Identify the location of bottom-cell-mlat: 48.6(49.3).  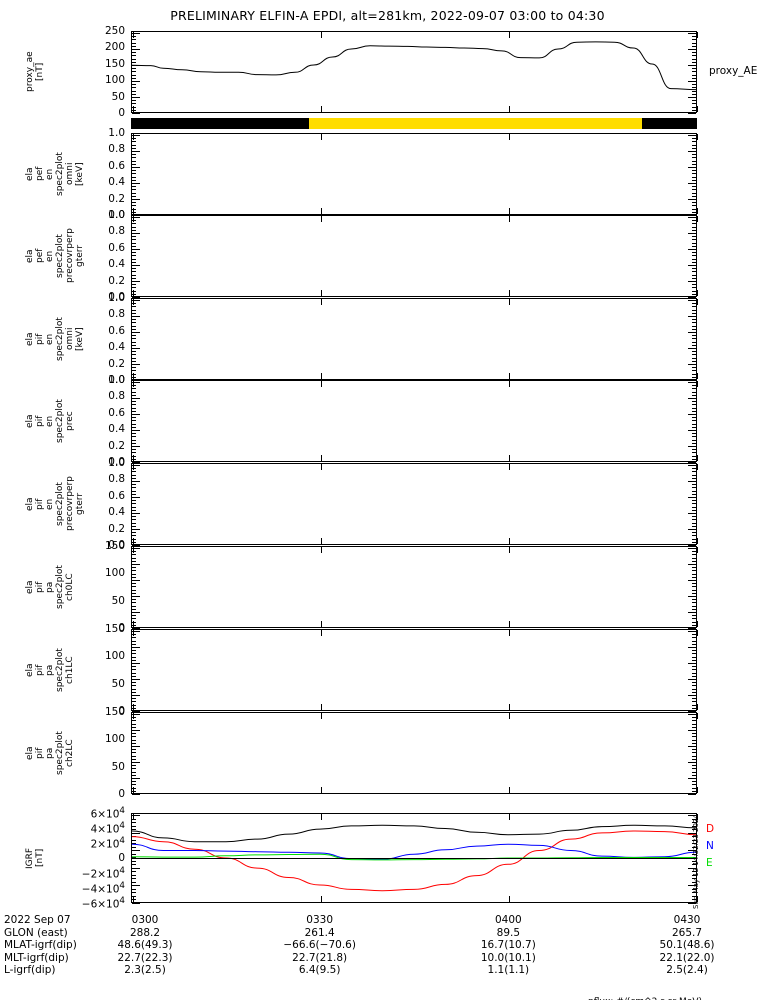
(145, 945).